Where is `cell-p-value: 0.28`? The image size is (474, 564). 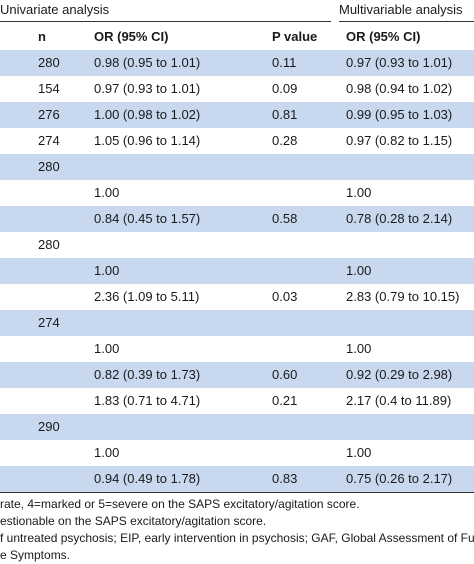 cell-p-value: 0.28 is located at coordinates (285, 140).